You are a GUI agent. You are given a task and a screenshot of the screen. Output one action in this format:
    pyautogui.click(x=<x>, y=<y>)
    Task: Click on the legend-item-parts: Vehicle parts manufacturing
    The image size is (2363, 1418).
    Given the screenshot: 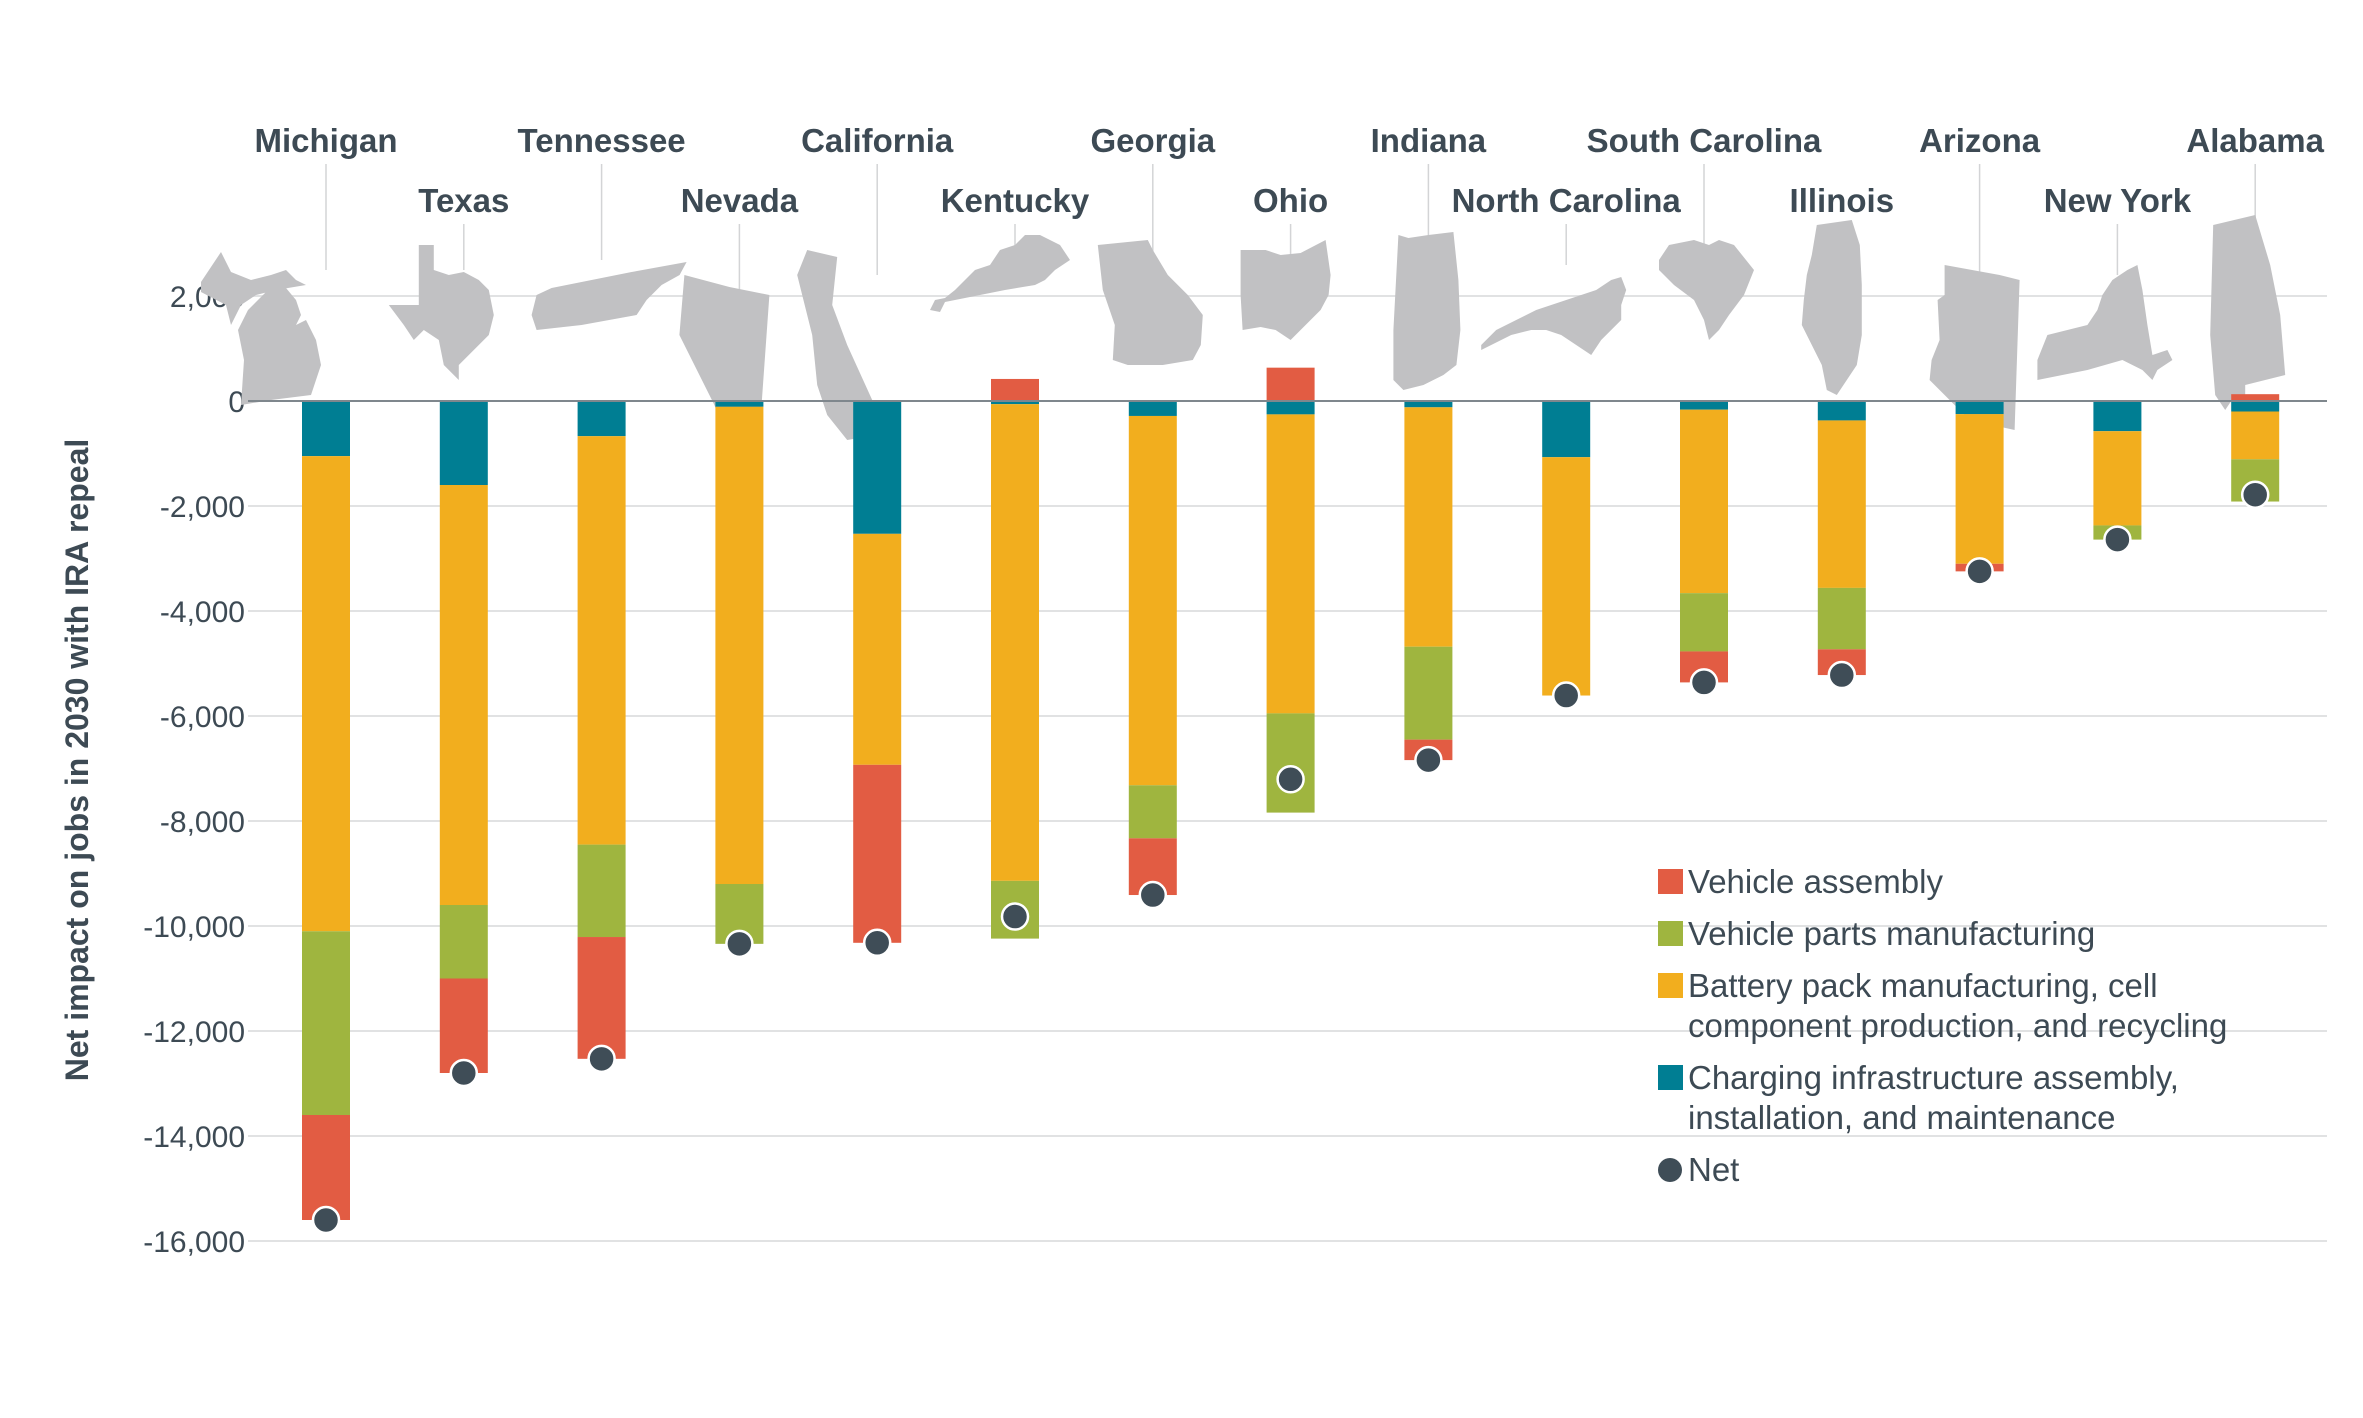 What is the action you would take?
    pyautogui.click(x=1876, y=933)
    